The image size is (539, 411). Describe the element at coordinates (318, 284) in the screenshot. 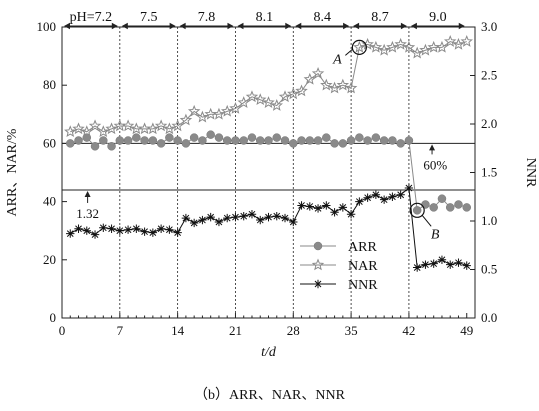

I see `legend-marker-nnr` at that location.